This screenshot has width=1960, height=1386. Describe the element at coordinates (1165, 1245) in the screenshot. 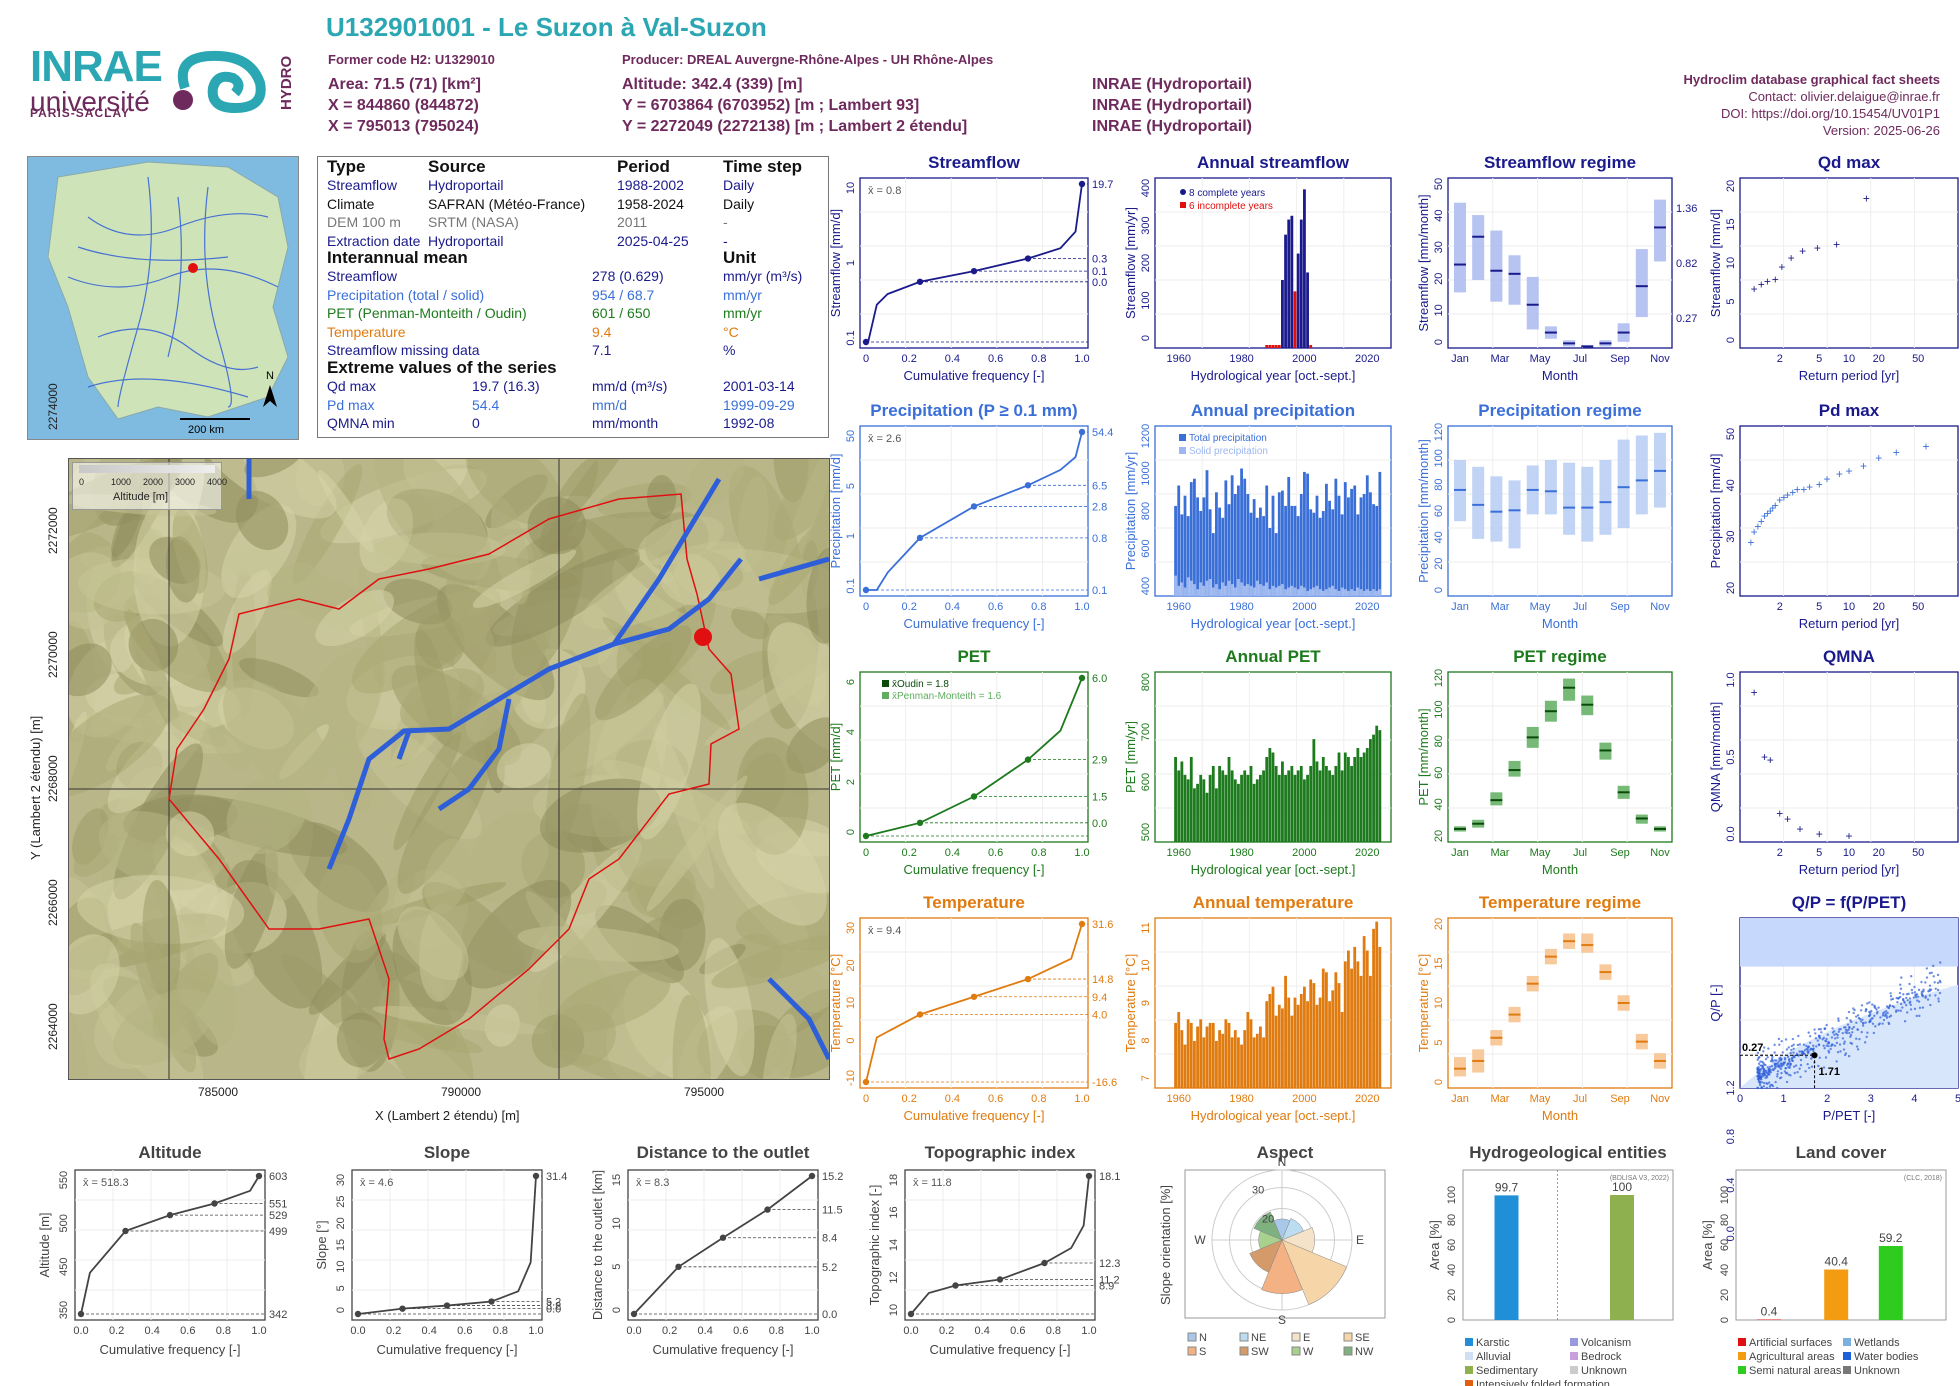

I see `y-axis-label: Slope orientation [%]` at that location.